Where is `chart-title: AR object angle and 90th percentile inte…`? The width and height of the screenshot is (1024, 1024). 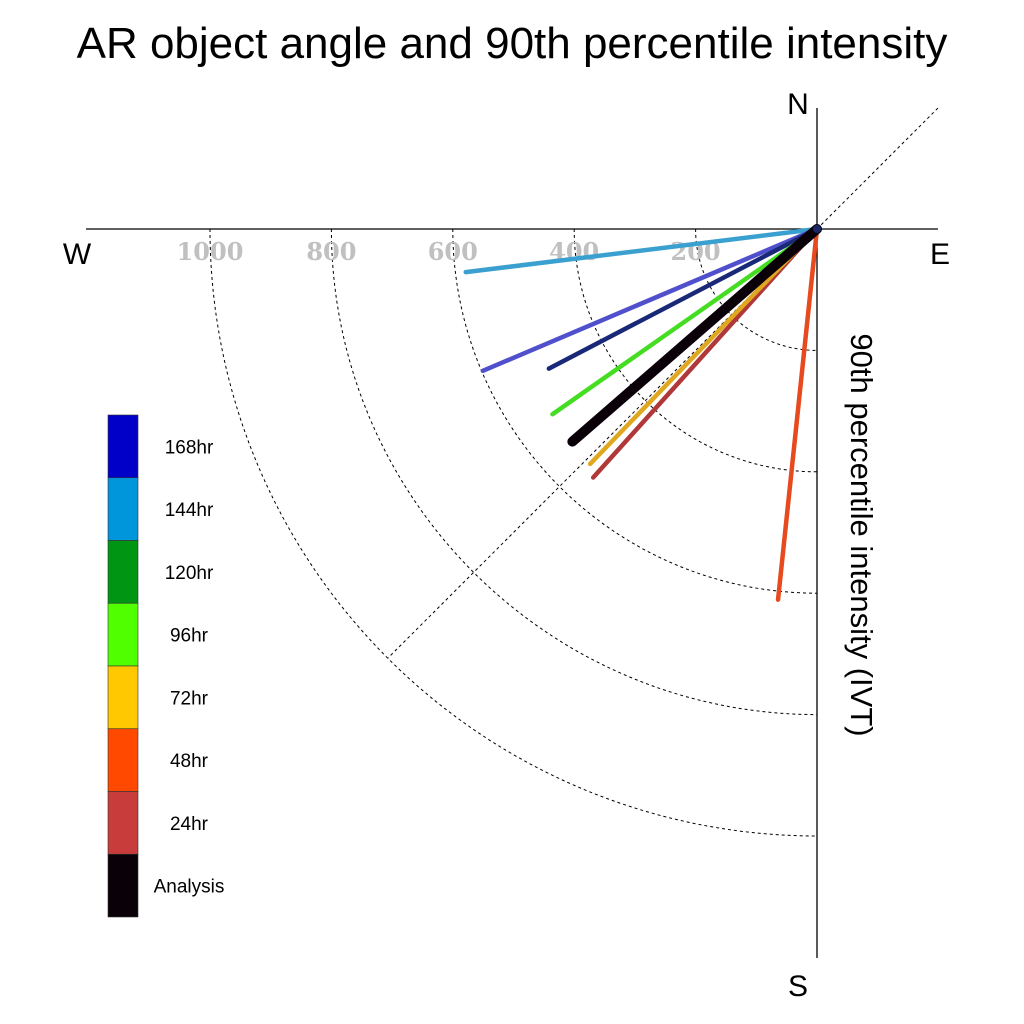 chart-title: AR object angle and 90th percentile inte… is located at coordinates (512, 43).